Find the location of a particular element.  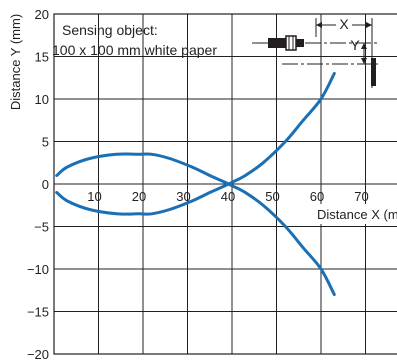

y-tick-label-8: −20 is located at coordinates (38, 353).